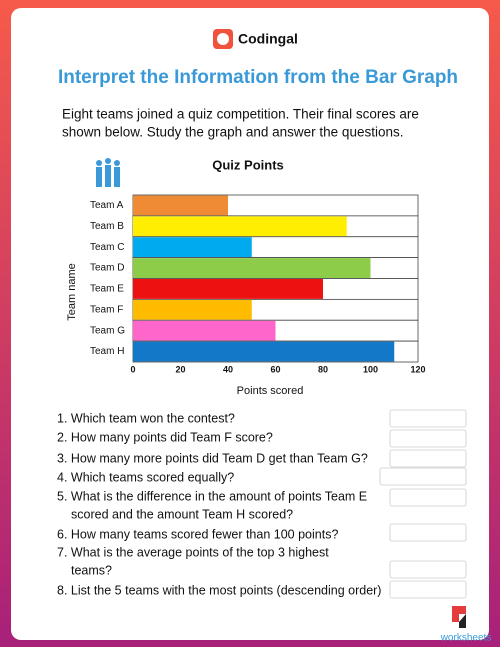 The width and height of the screenshot is (500, 647). What do you see at coordinates (275, 369) in the screenshot?
I see `x-tick-label: 60` at bounding box center [275, 369].